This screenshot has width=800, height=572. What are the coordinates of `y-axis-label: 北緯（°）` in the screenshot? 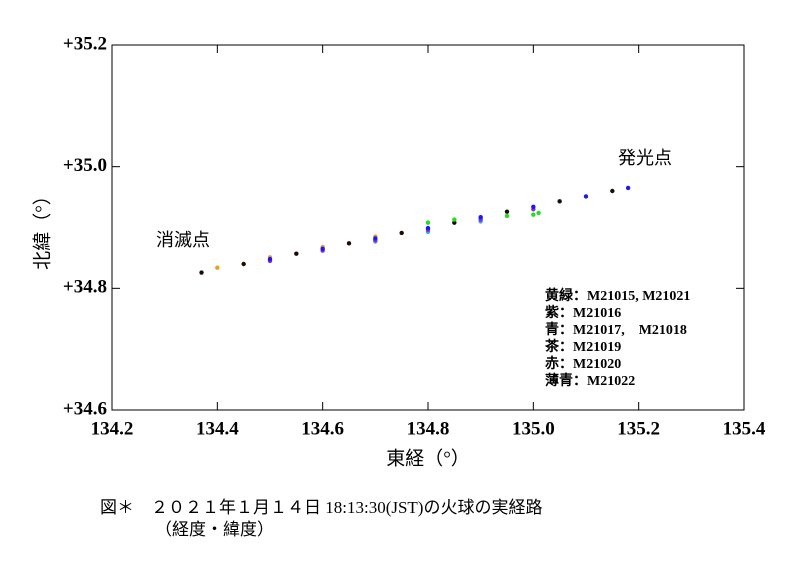 It's located at (42, 228).